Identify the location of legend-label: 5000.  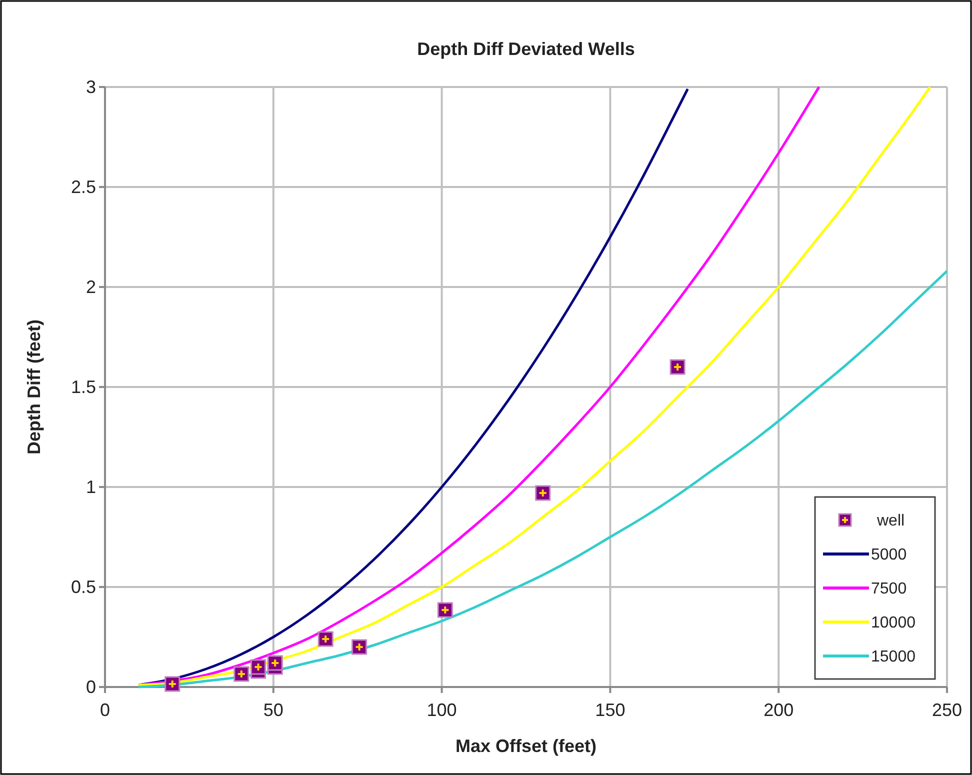
(889, 555).